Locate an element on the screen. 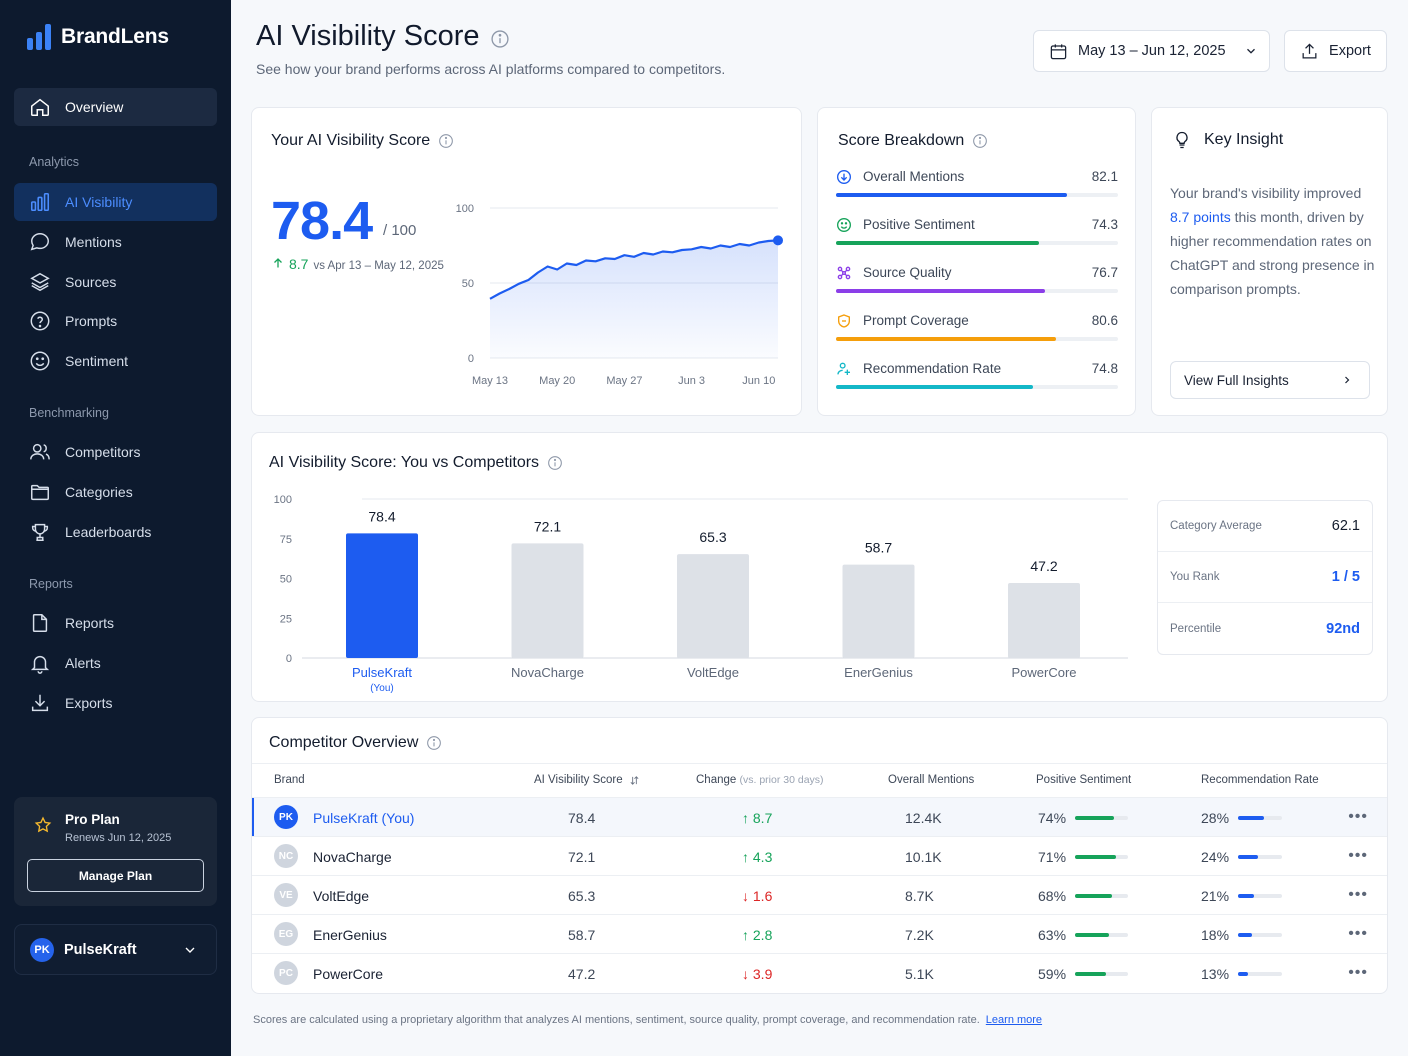  sidebar-item-prompts: Prompts is located at coordinates (115, 321).